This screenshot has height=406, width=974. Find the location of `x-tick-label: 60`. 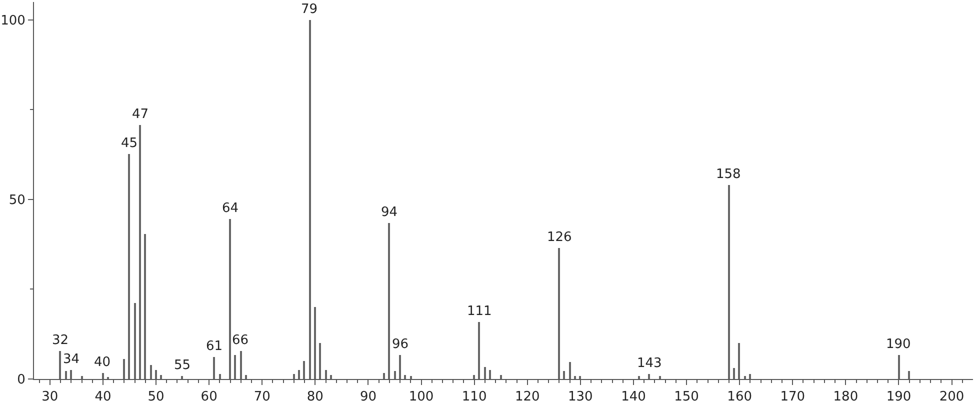

x-tick-label: 60 is located at coordinates (209, 397).